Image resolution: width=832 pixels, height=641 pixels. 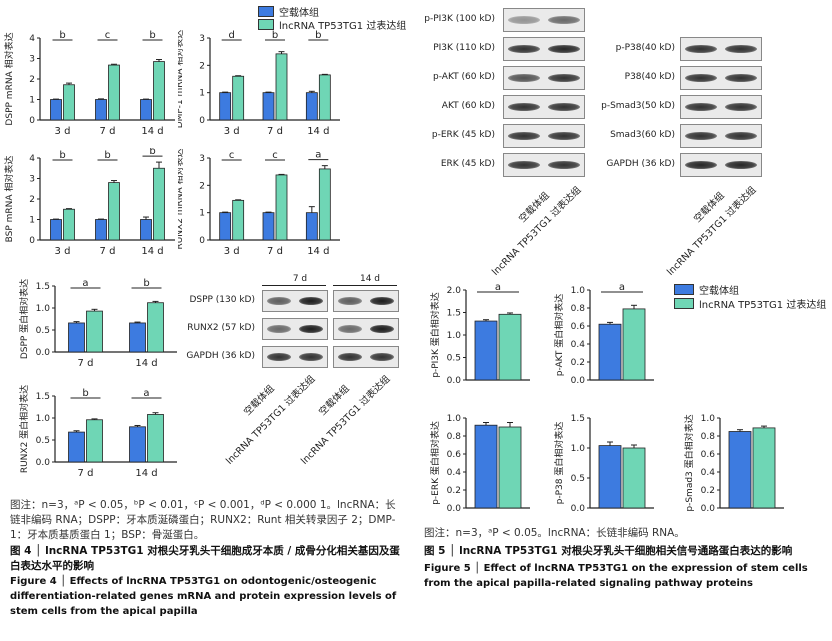 I want to click on fig5-note: 图注：n=3，ᵃP < 0.05。lncRNA：长链非编码 RNA。, so click(x=554, y=533).